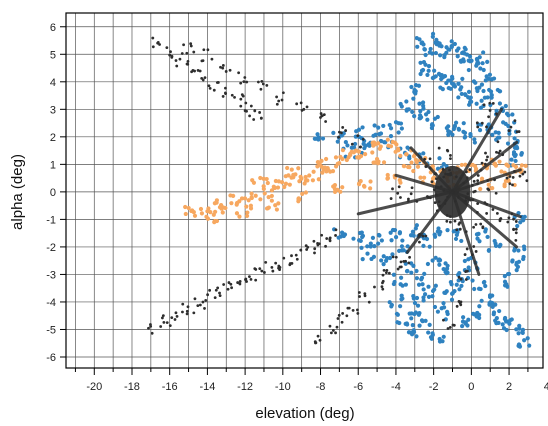  Describe the element at coordinates (546, 387) in the screenshot. I see `x-tick-label: 4` at that location.